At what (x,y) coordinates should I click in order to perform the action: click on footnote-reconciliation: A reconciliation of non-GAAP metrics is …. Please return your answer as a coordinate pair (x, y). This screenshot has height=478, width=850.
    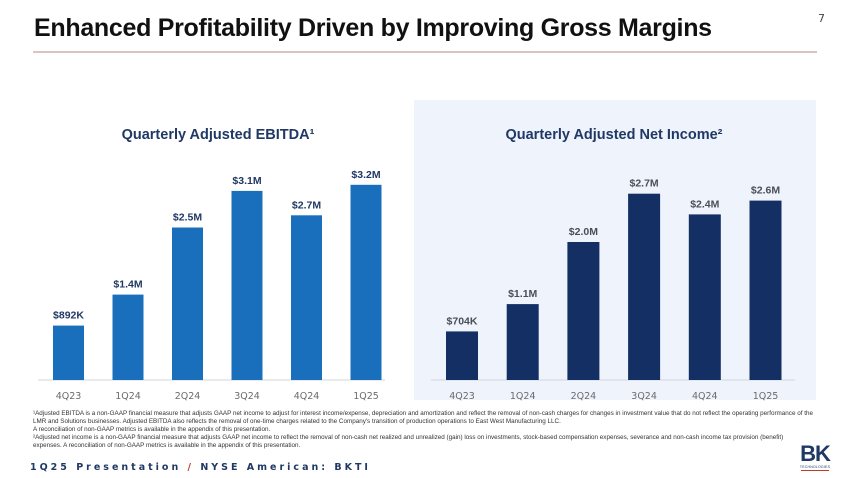
    Looking at the image, I should click on (152, 430).